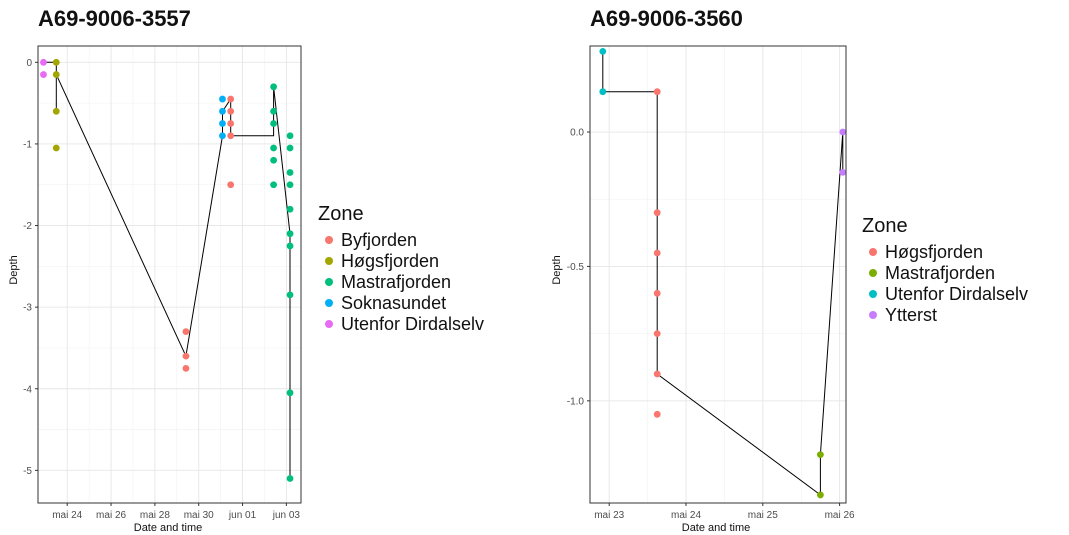 This screenshot has height=535, width=1069. Describe the element at coordinates (27, 471) in the screenshot. I see `y-tick-label: -5` at that location.